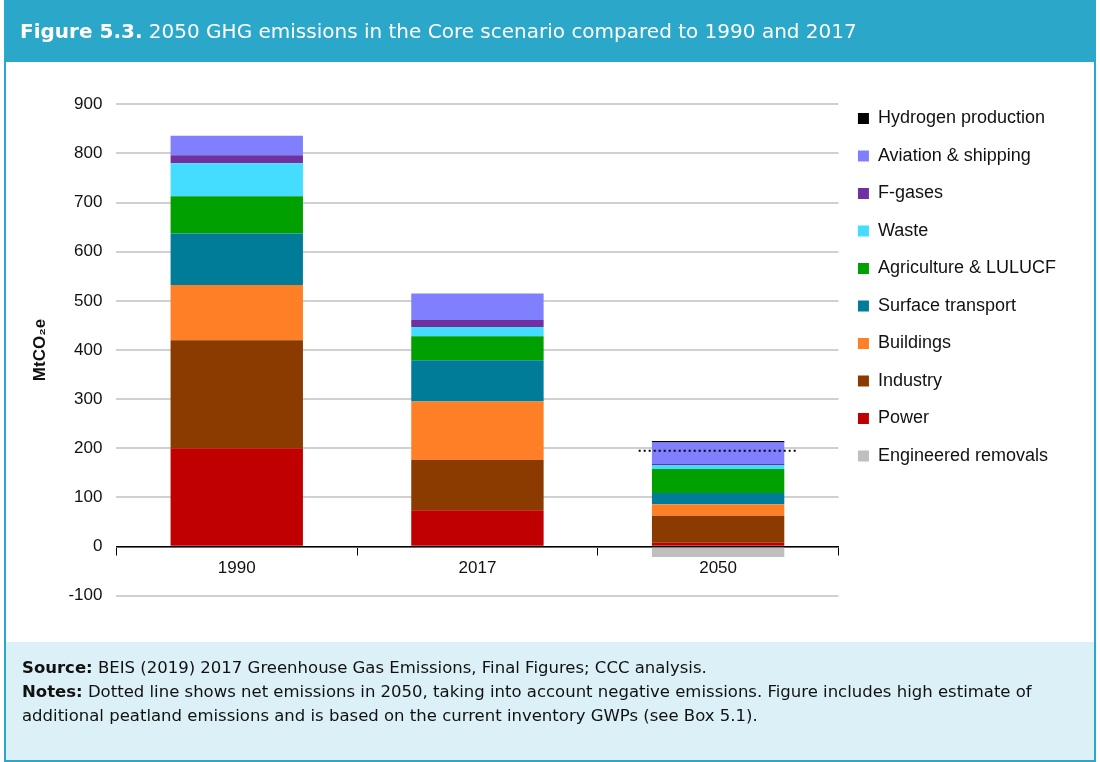 The height and width of the screenshot is (762, 1100). What do you see at coordinates (903, 417) in the screenshot?
I see `legend-label: Power` at bounding box center [903, 417].